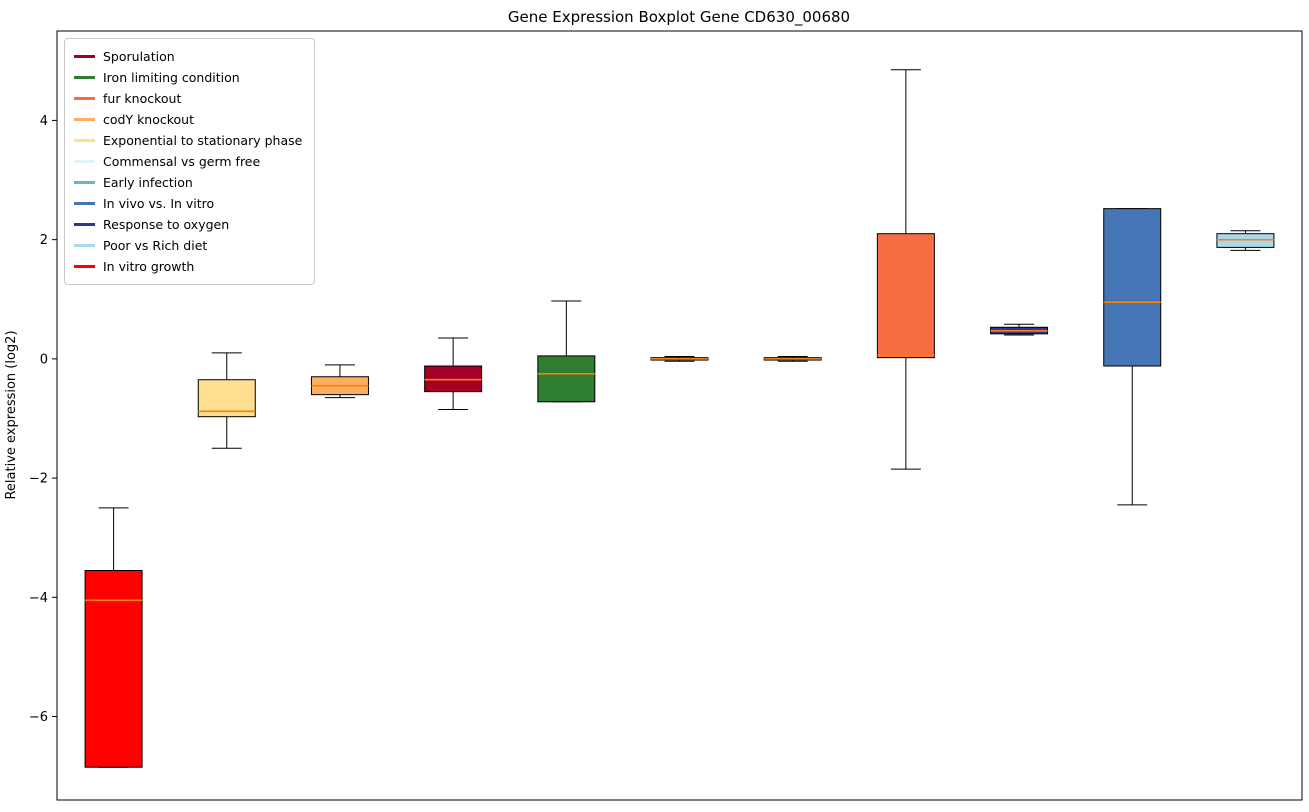 Image resolution: width=1309 pixels, height=812 pixels. Describe the element at coordinates (203, 140) in the screenshot. I see `legend-label: Exponential to stationary phase` at that location.